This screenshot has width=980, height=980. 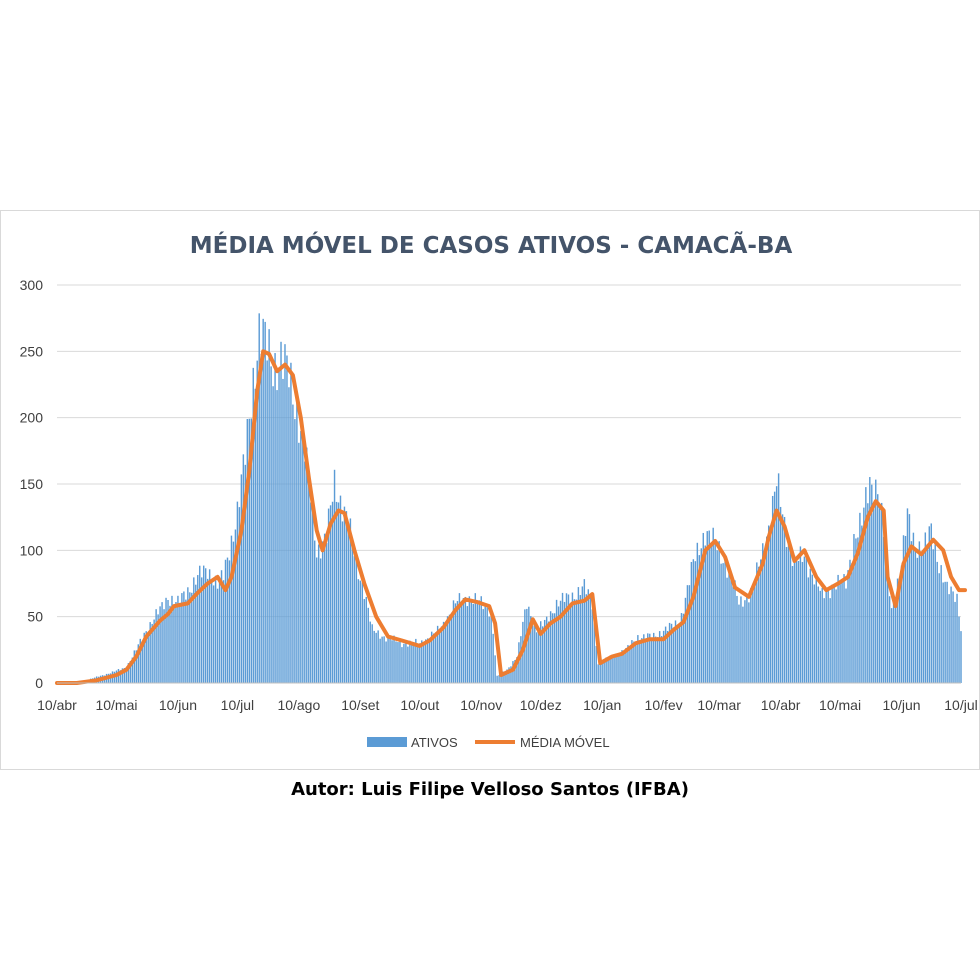 I want to click on x-tick-label: 10/fev, so click(x=664, y=705).